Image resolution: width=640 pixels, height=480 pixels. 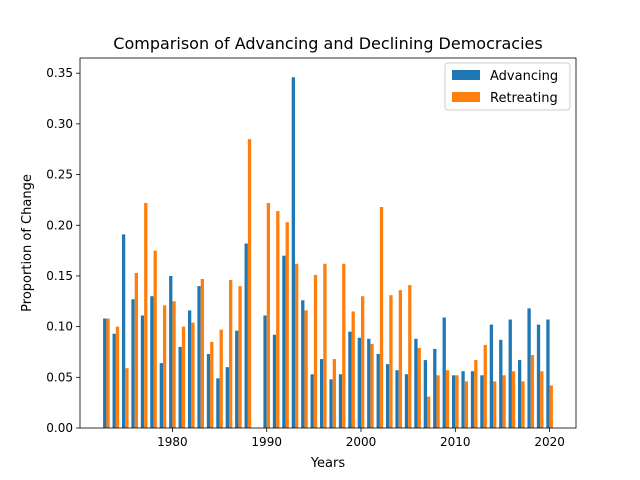 What do you see at coordinates (416, 383) in the screenshot?
I see `bar-advancing-2006` at bounding box center [416, 383].